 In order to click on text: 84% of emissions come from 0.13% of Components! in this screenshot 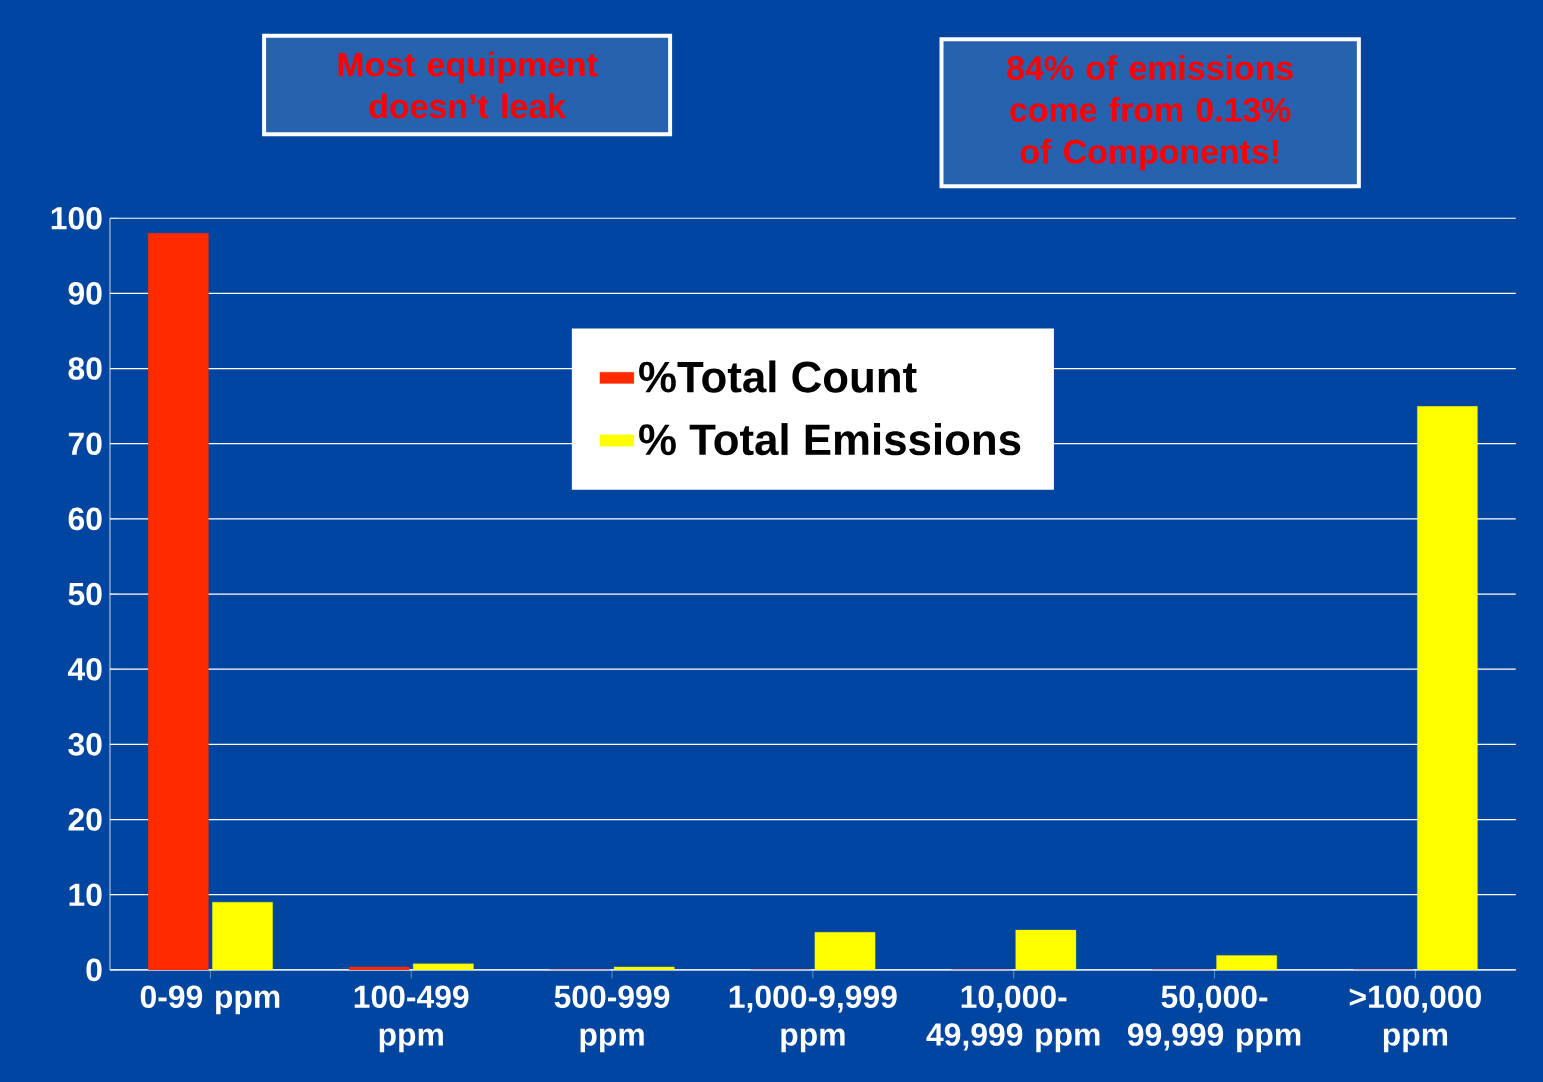, I will do `click(1150, 113)`.